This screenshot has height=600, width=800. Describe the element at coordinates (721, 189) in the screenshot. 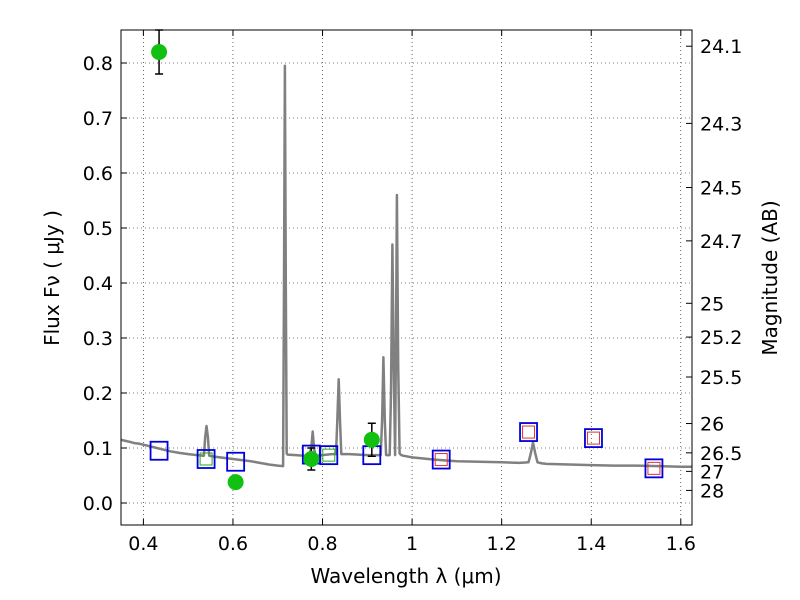

I see `mag-tick-label: 24.5` at that location.